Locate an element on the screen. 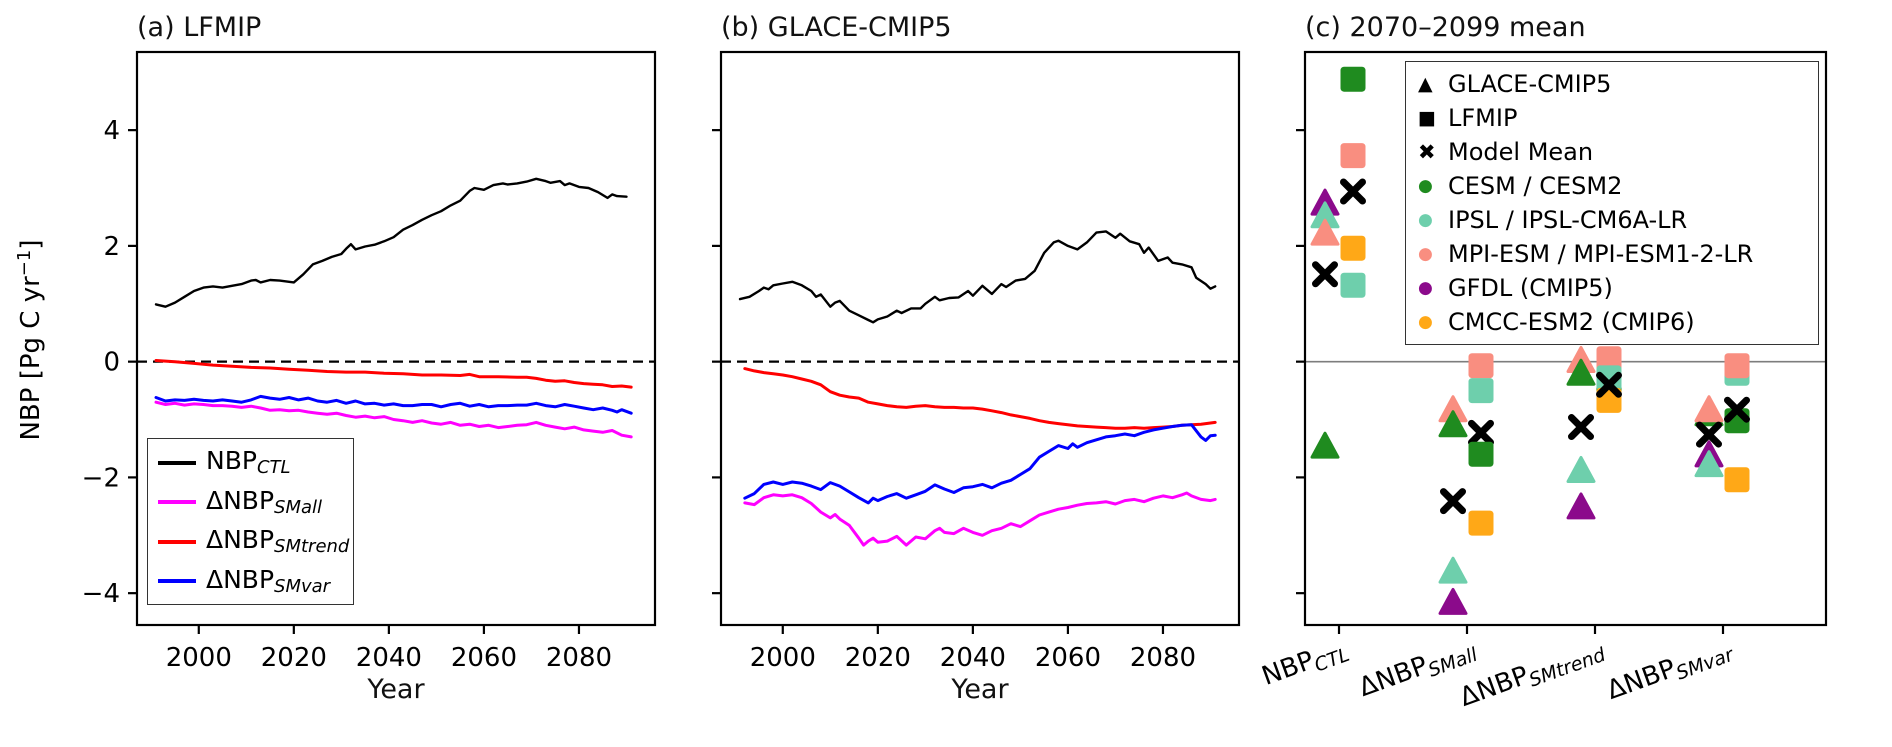 The width and height of the screenshot is (1892, 747). panel-a-legend: NBPCTL ΔNBPSMall ΔNBPSMtrend ΔNBPSMvar is located at coordinates (250, 521).